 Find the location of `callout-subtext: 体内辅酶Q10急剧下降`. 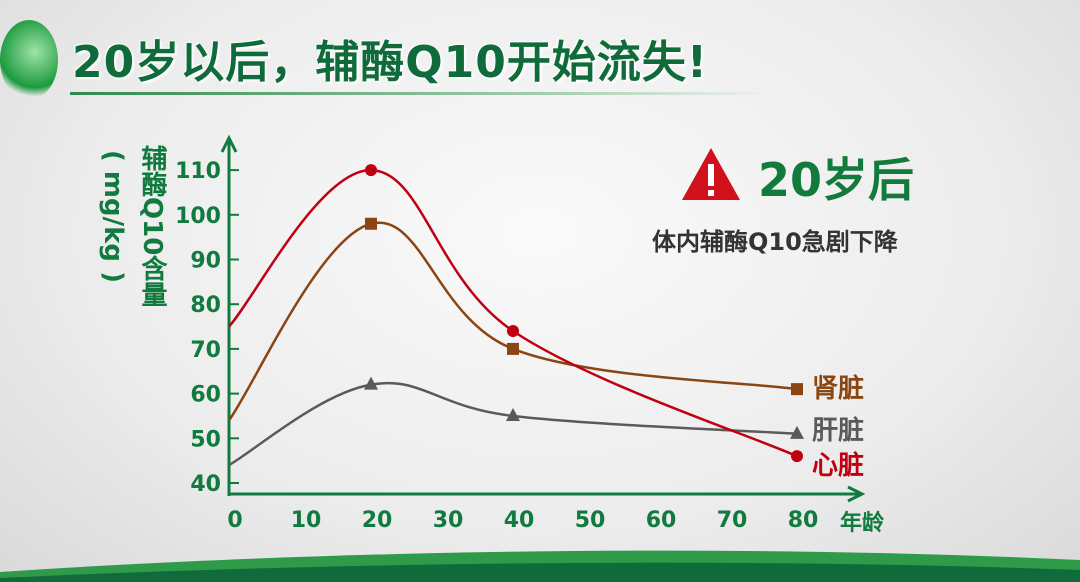

callout-subtext: 体内辅酶Q10急剧下降 is located at coordinates (775, 242).